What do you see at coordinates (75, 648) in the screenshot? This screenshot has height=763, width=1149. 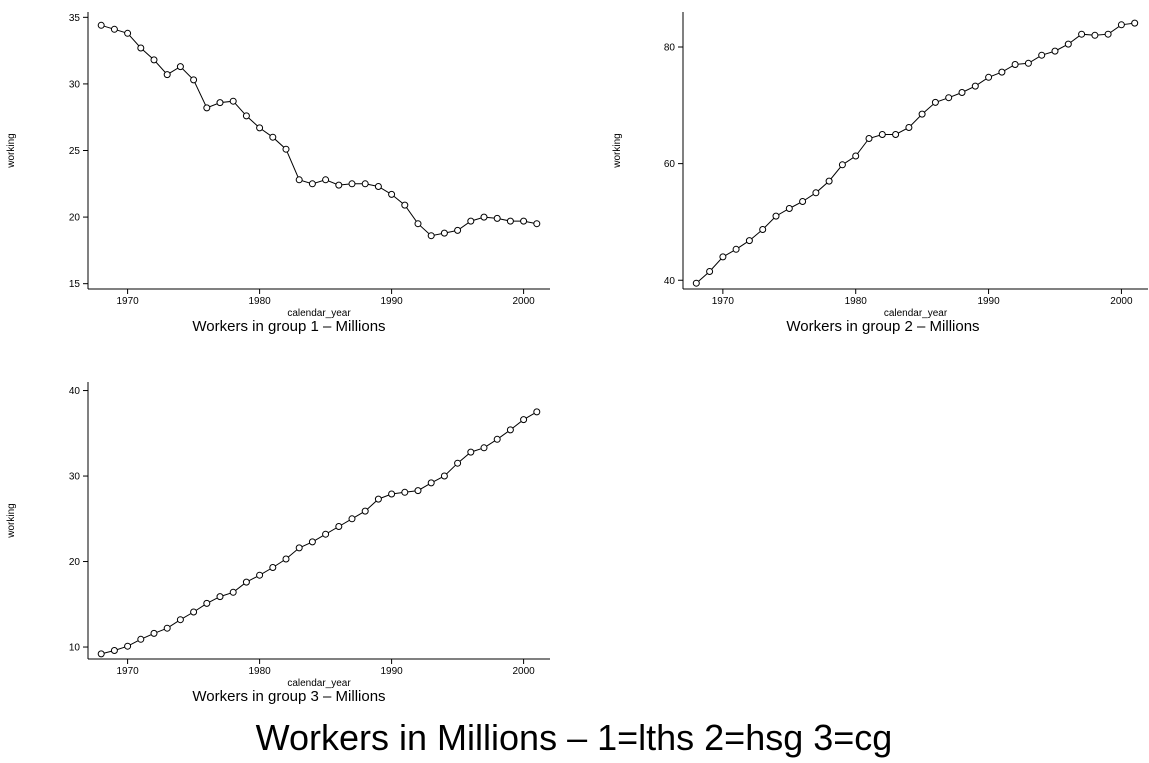 I see `y-tick-label: 10` at bounding box center [75, 648].